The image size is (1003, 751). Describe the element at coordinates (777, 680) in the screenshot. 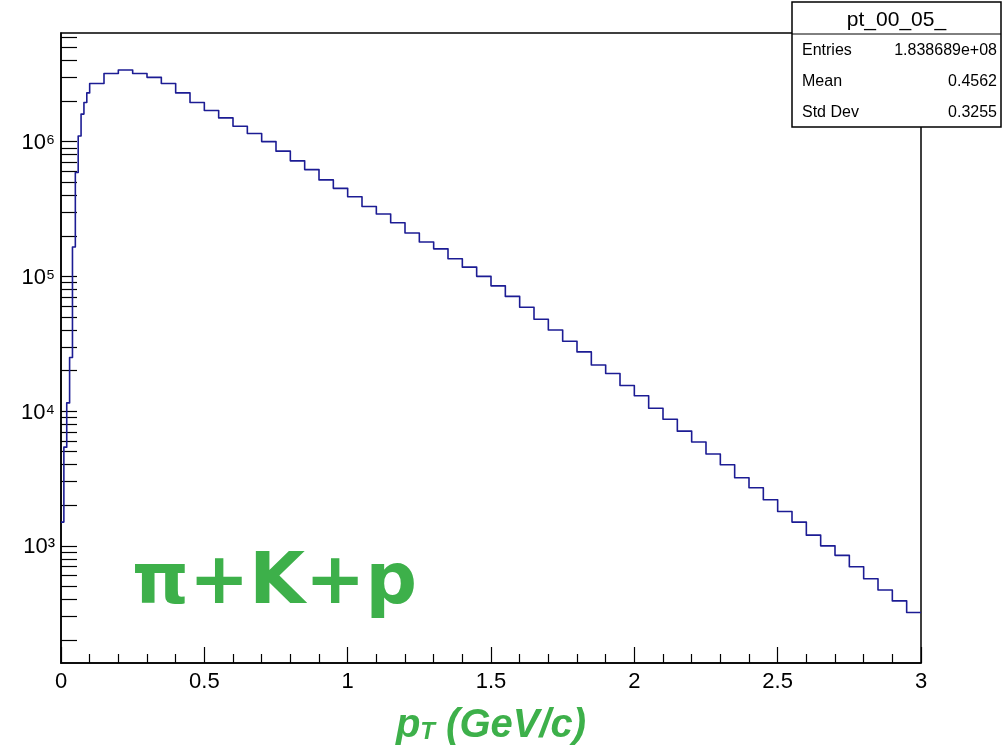

I see `x-tick-label: 2.5` at that location.